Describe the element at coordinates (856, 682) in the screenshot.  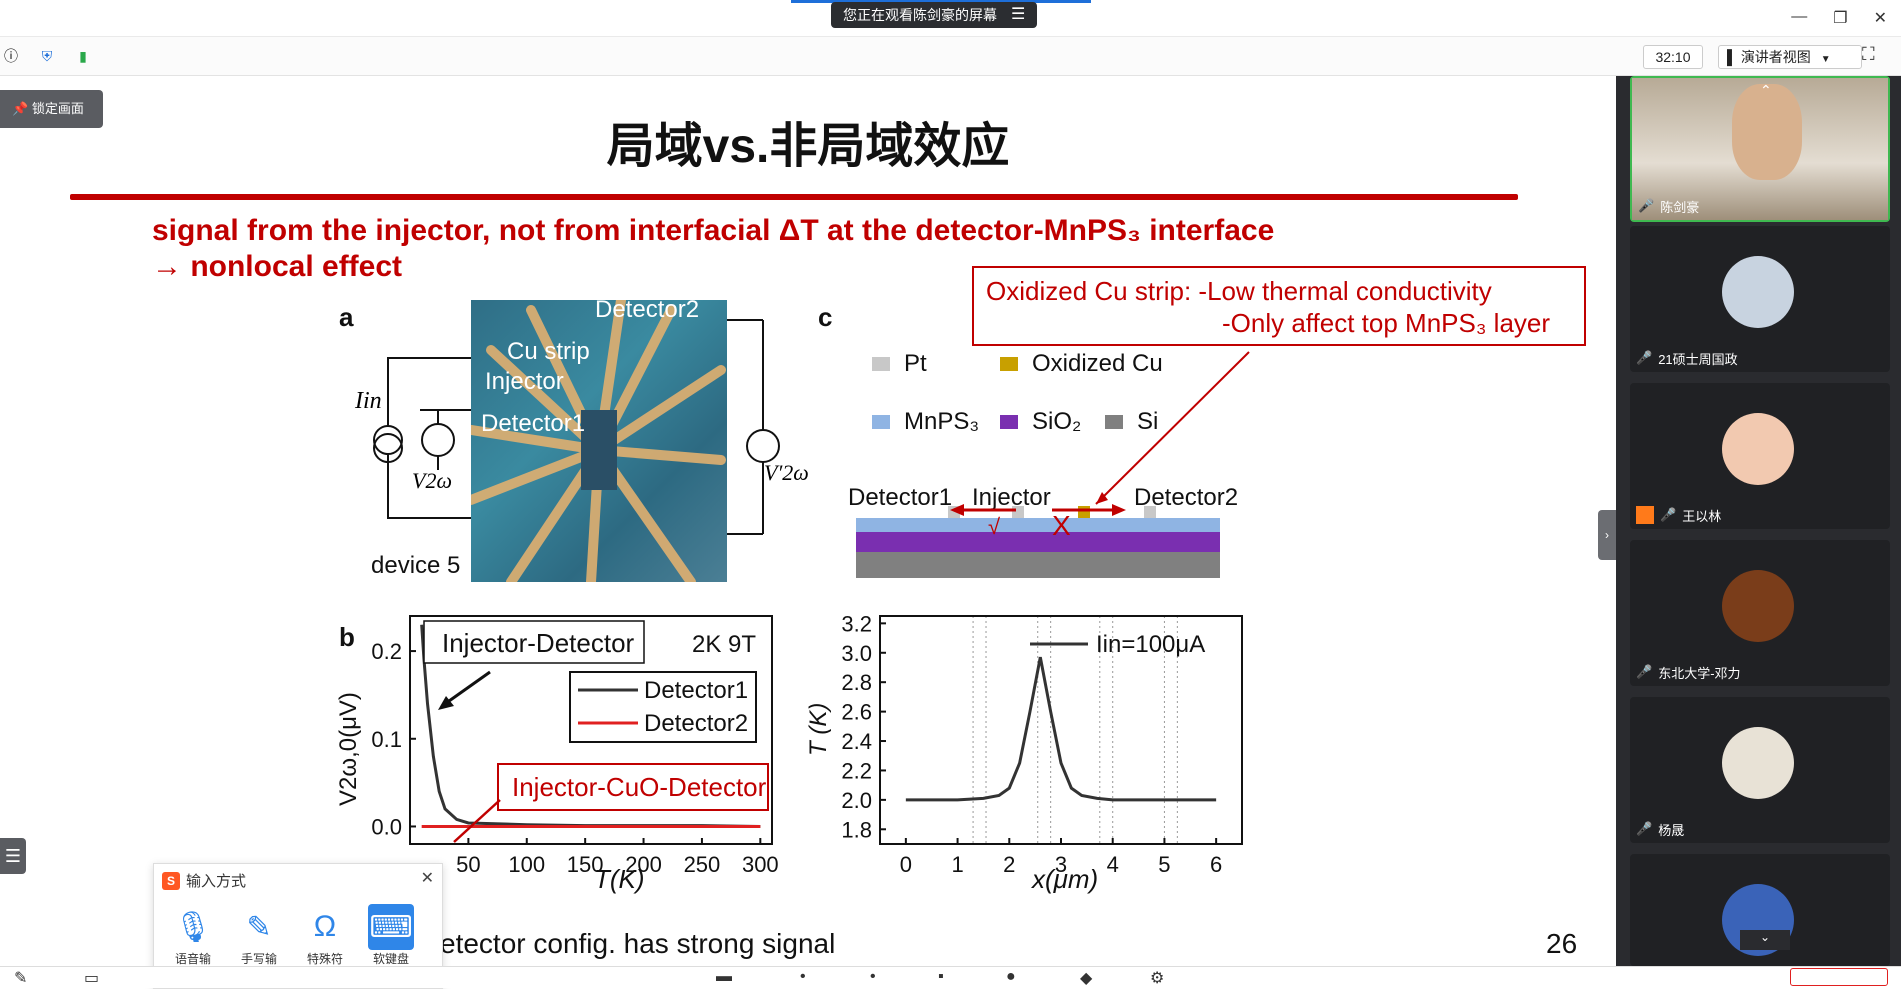
I see `chart-c-ytick-label: 2.8` at that location.